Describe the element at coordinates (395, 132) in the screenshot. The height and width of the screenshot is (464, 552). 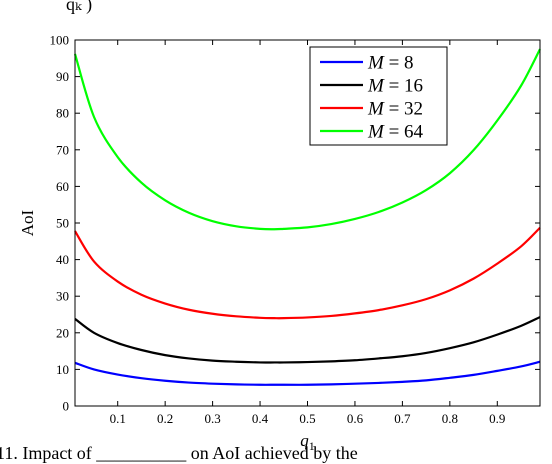
I see `legend-entry-M-64: M = 64` at that location.